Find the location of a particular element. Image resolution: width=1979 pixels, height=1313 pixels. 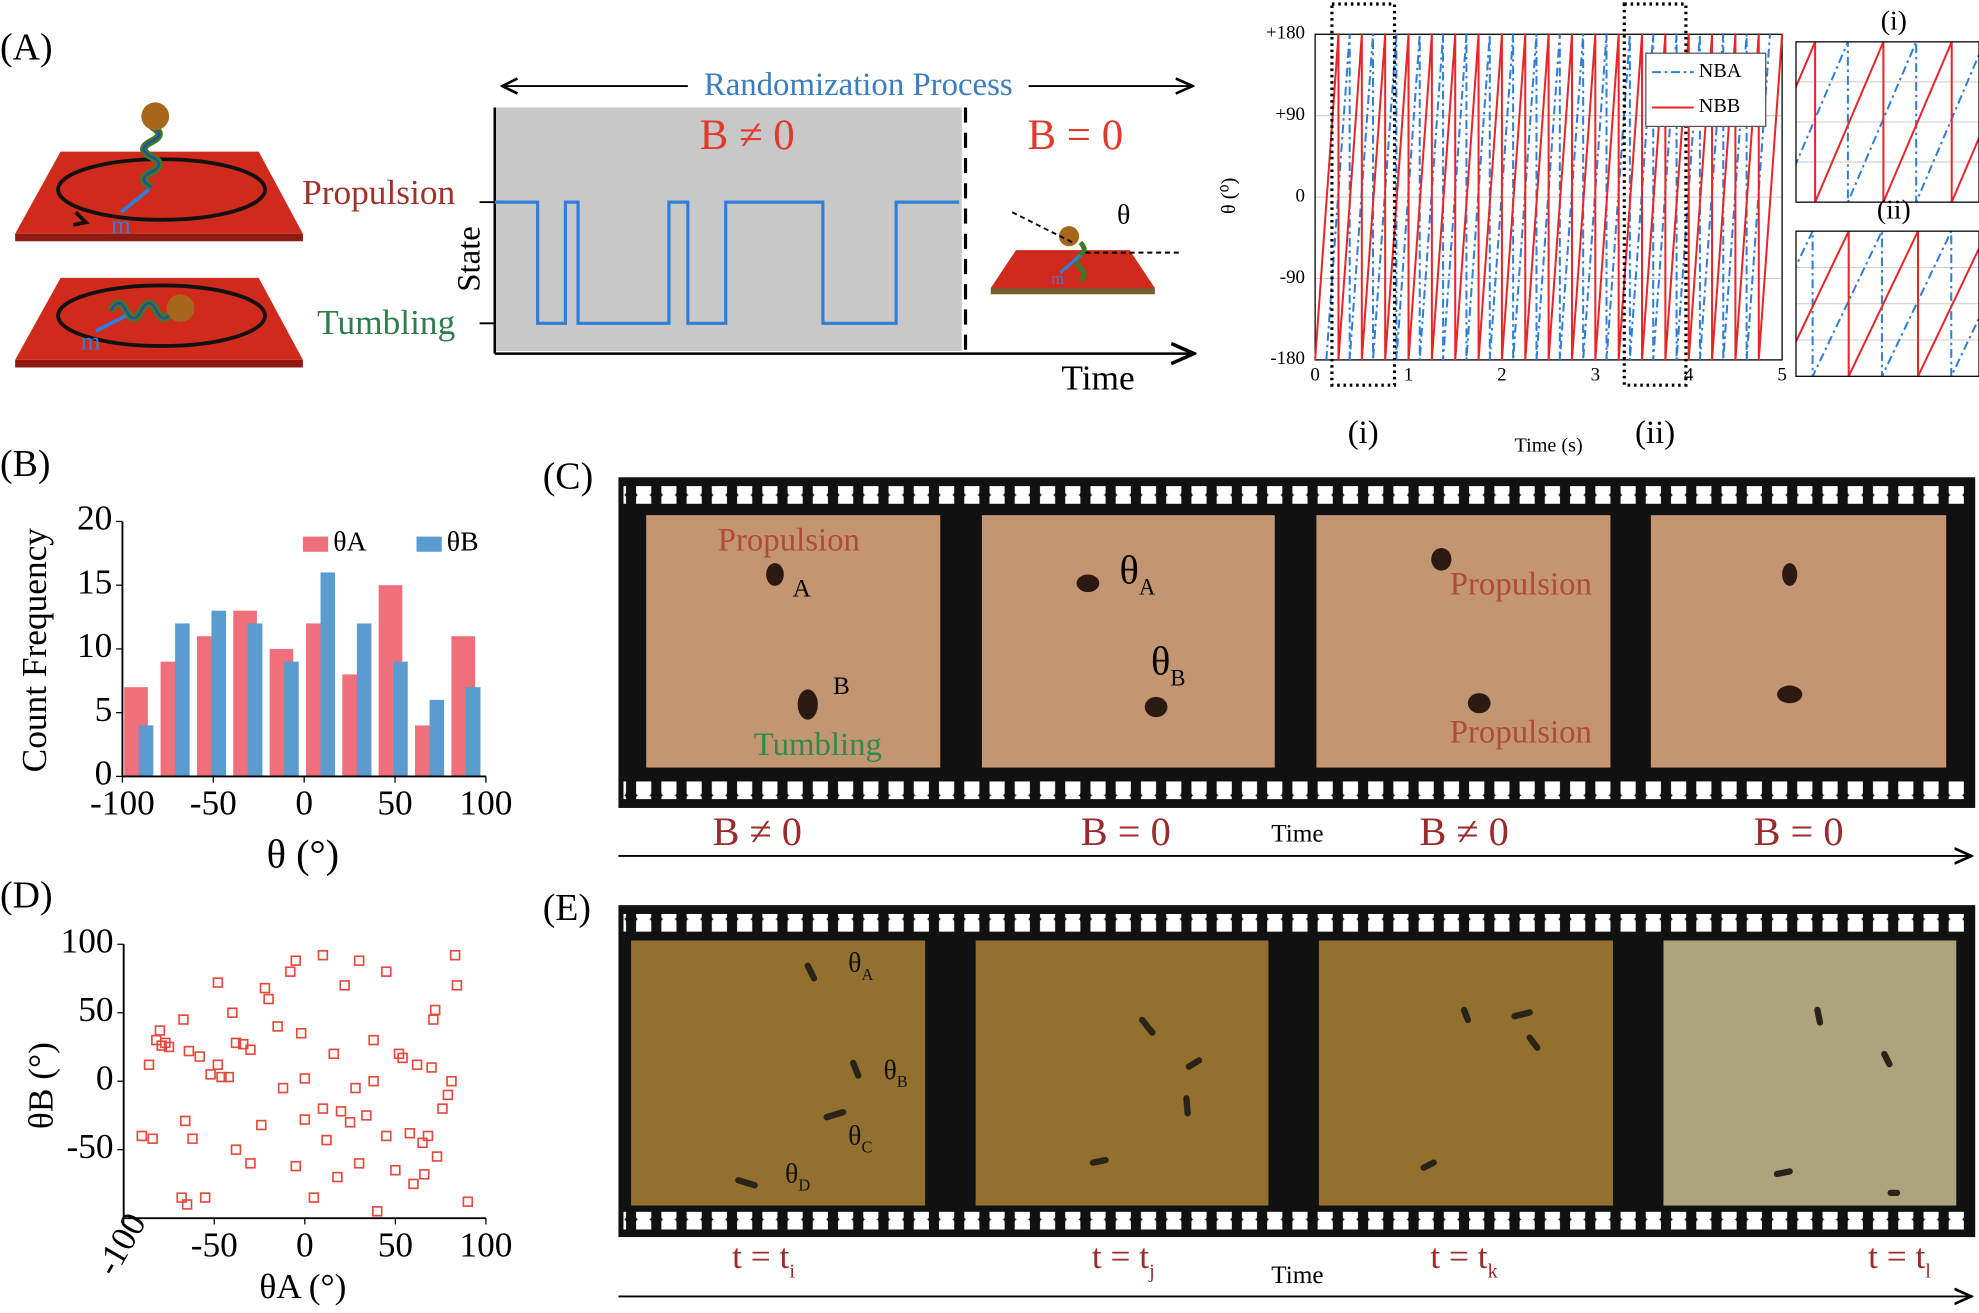

legend-label: θA is located at coordinates (349, 542).